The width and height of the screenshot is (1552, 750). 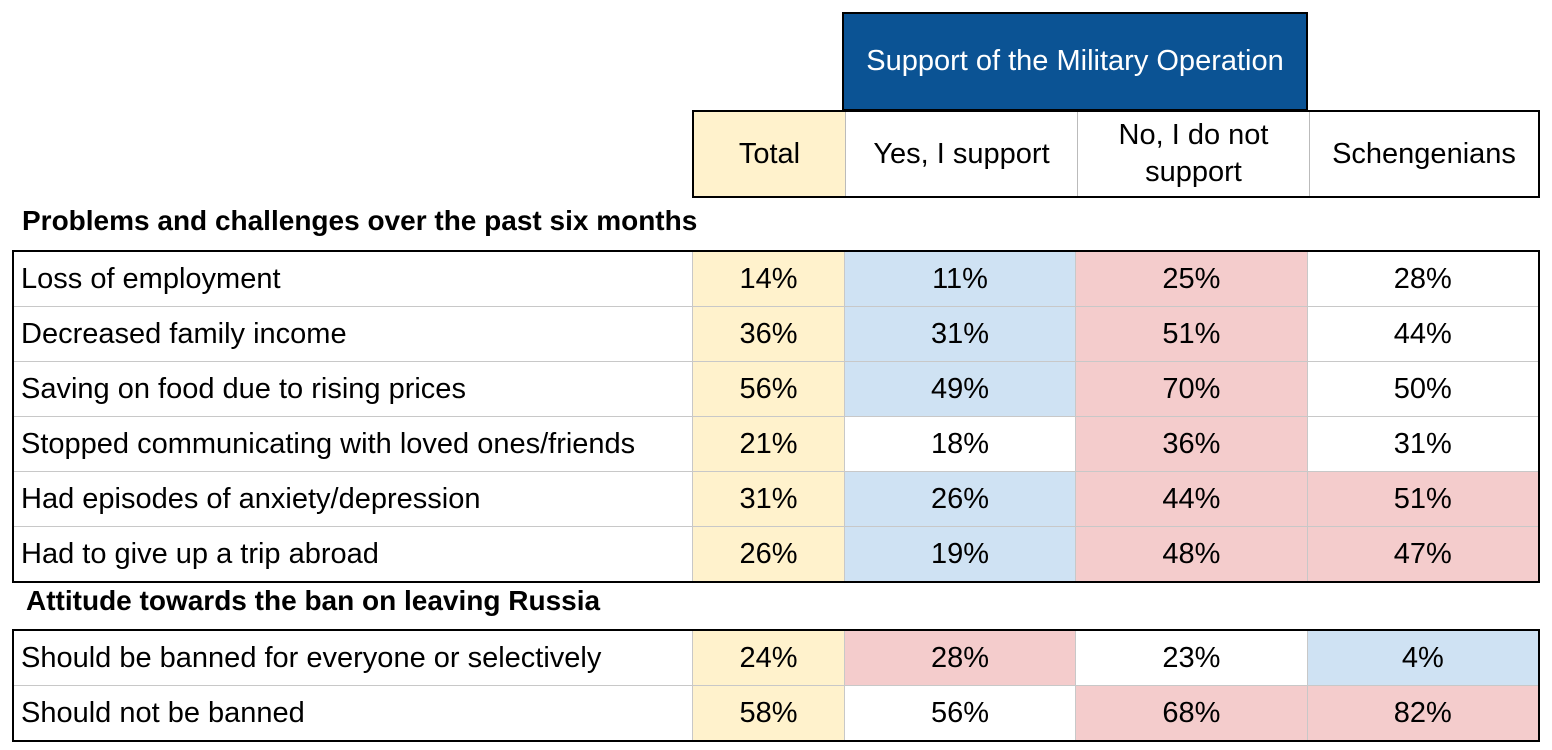 What do you see at coordinates (768, 499) in the screenshot?
I see `total-cell: 31%` at bounding box center [768, 499].